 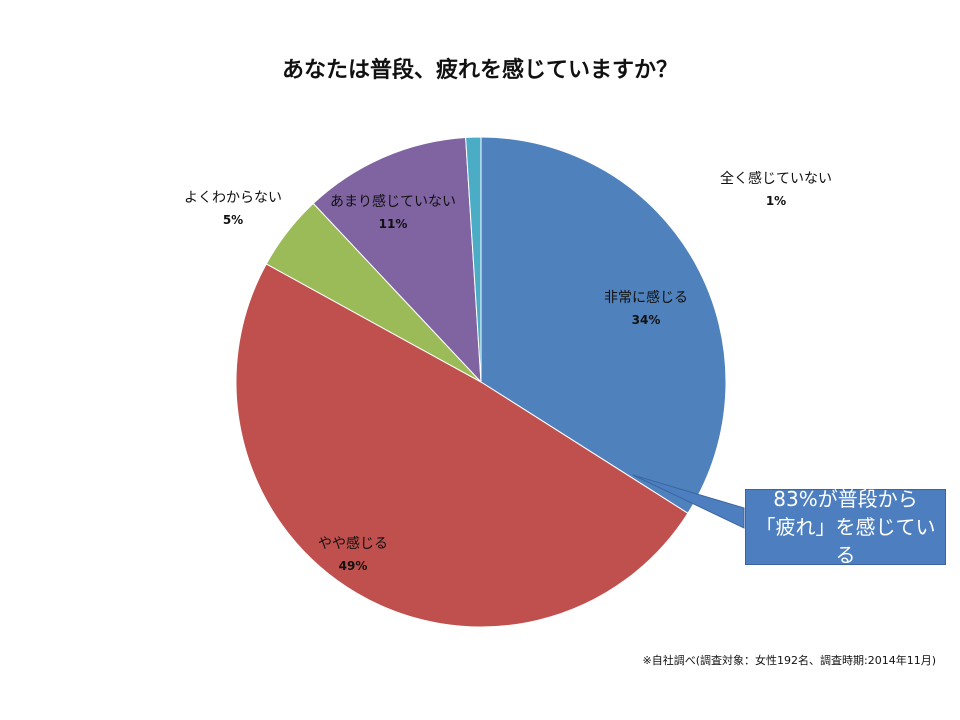 What do you see at coordinates (353, 566) in the screenshot?
I see `slice-percent: 49%` at bounding box center [353, 566].